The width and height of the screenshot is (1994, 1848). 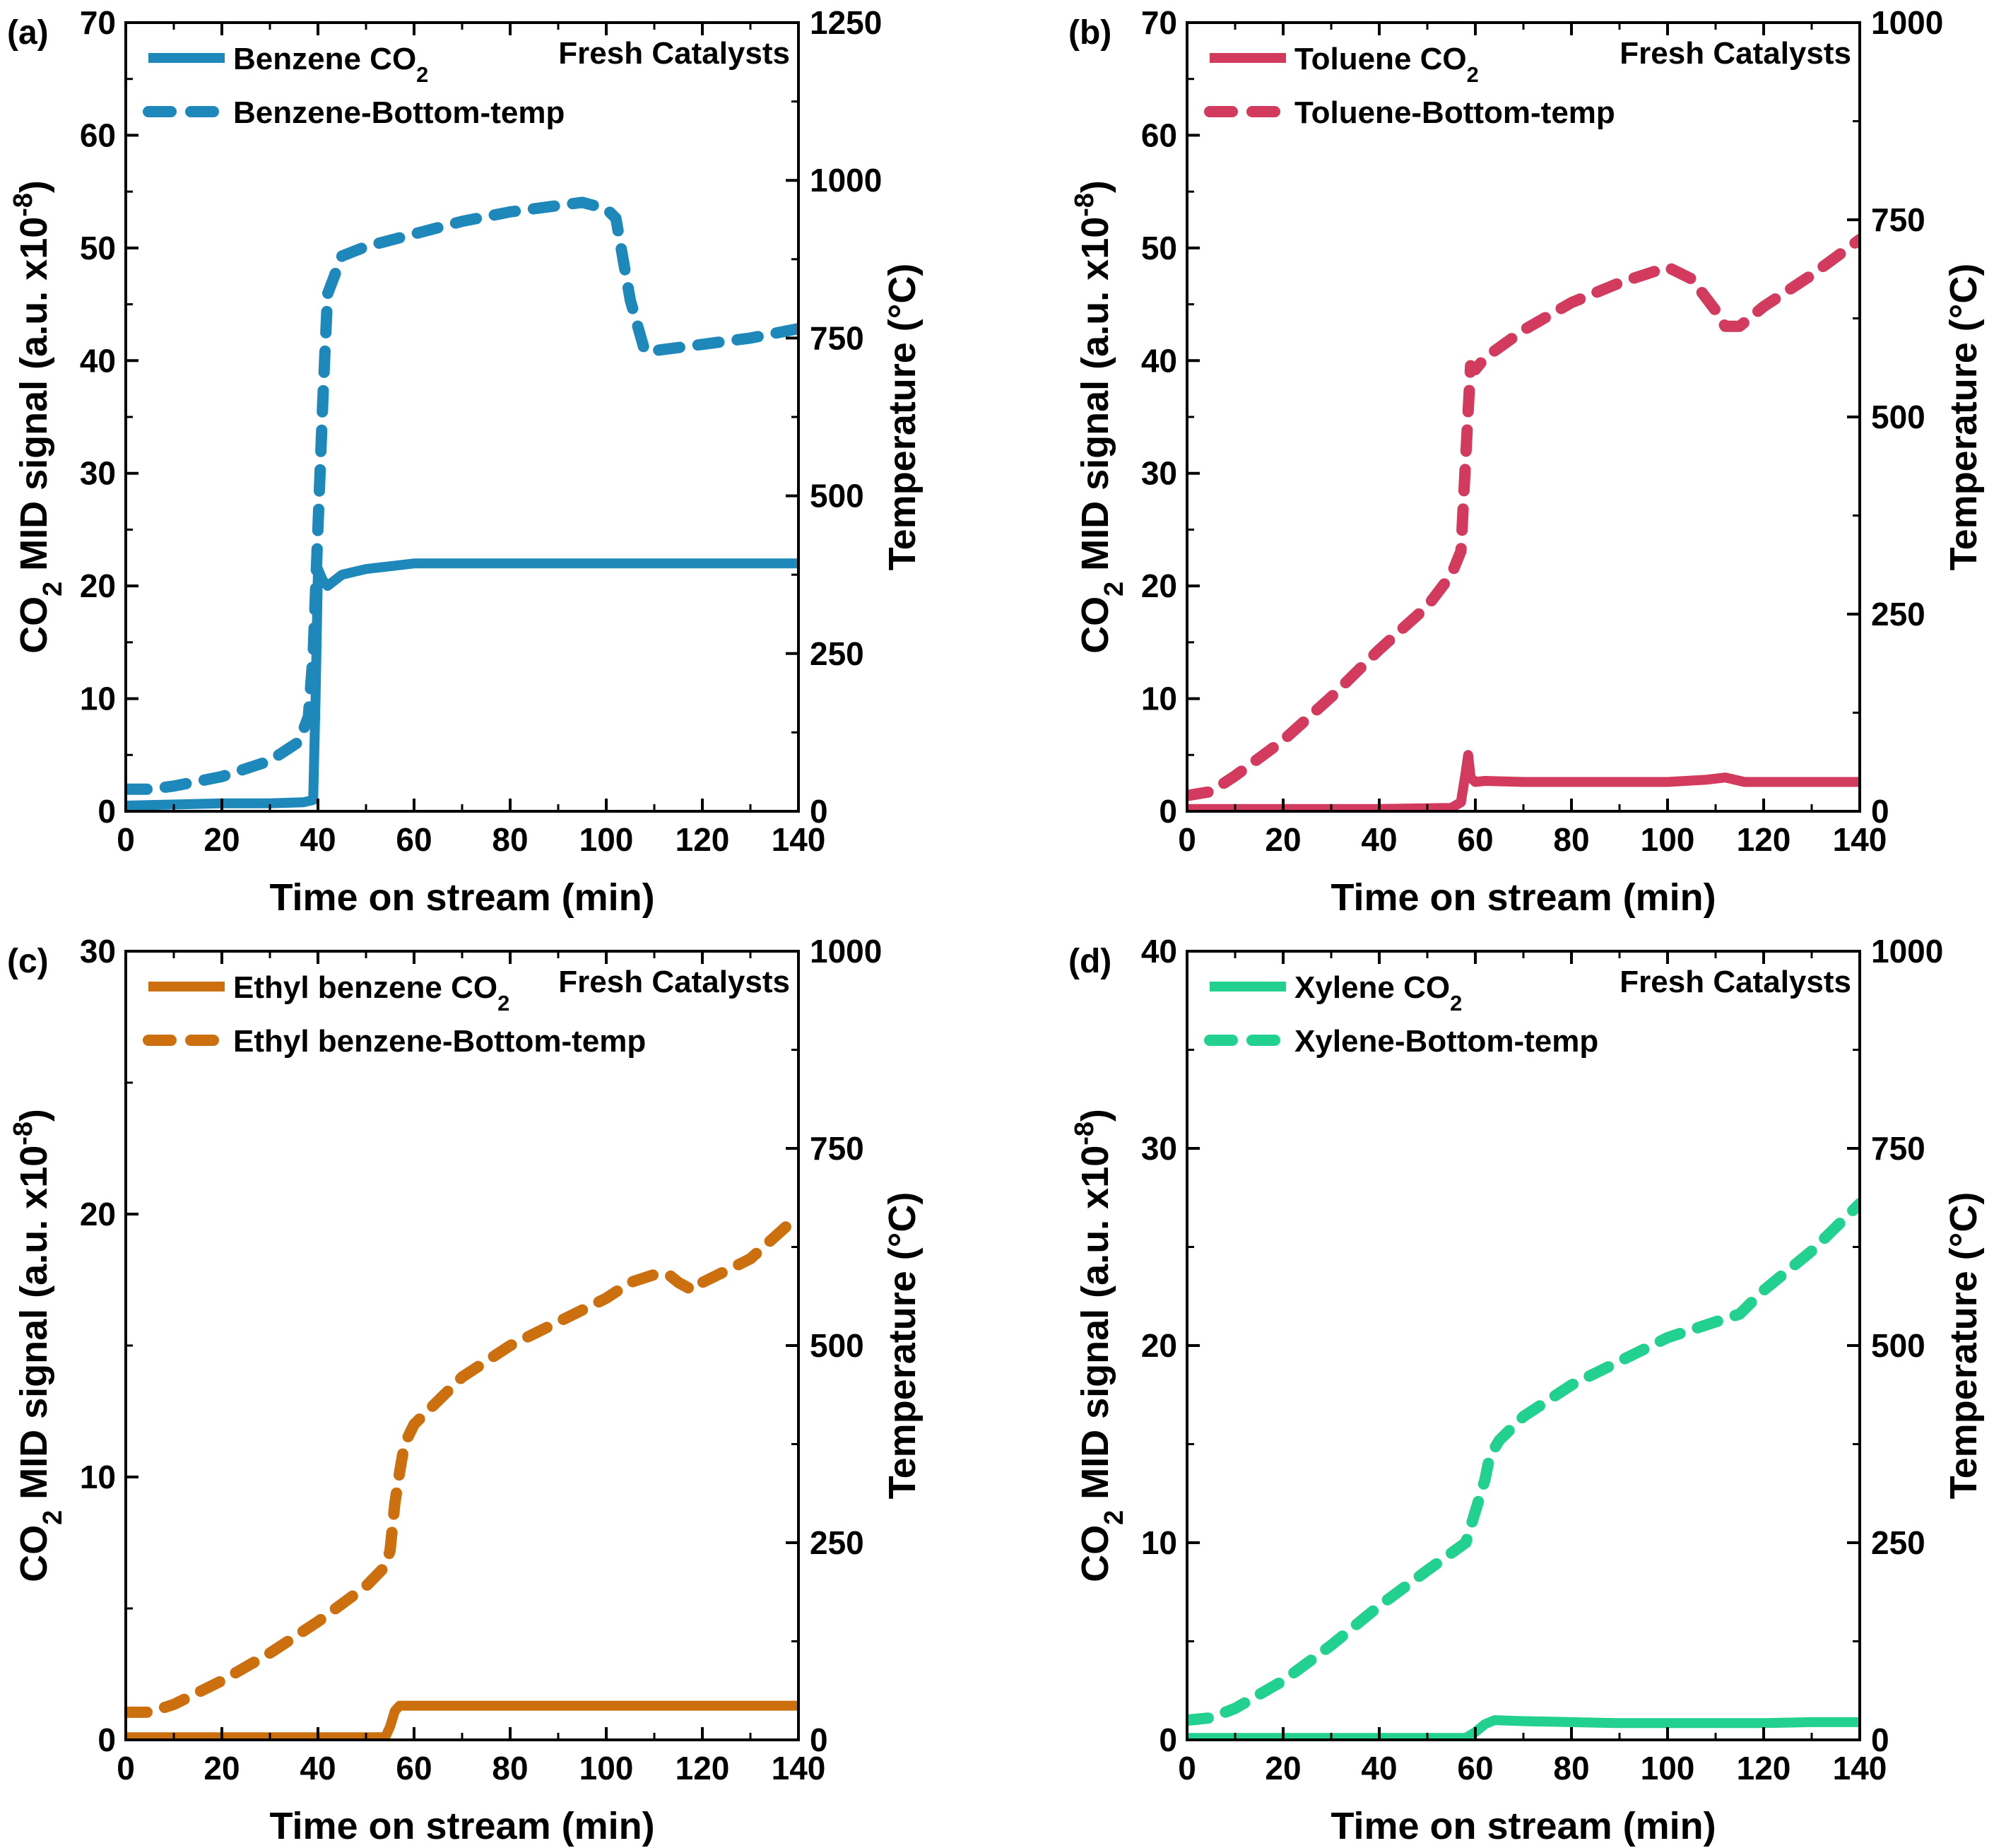 I want to click on legend: Xylene CO2 Xylene-Bottom-temp, so click(x=1401, y=1015).